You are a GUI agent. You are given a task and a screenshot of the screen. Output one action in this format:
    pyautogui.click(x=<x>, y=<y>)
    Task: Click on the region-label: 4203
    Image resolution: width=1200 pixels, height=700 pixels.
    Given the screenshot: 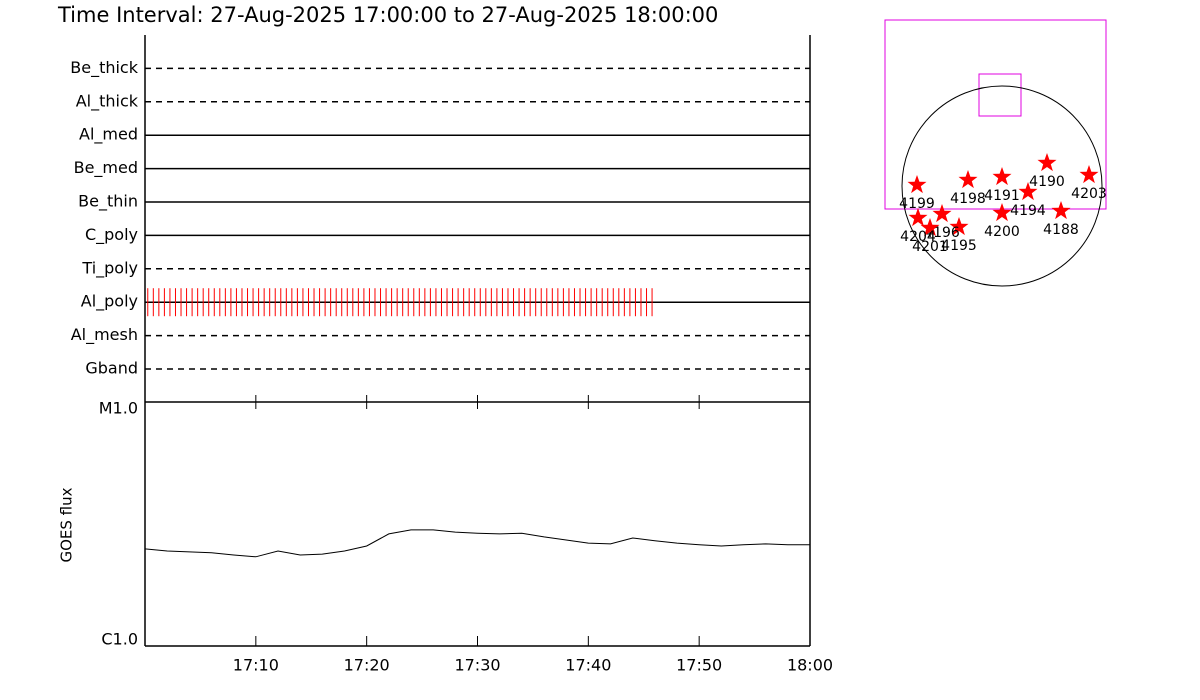 What is the action you would take?
    pyautogui.click(x=1089, y=194)
    